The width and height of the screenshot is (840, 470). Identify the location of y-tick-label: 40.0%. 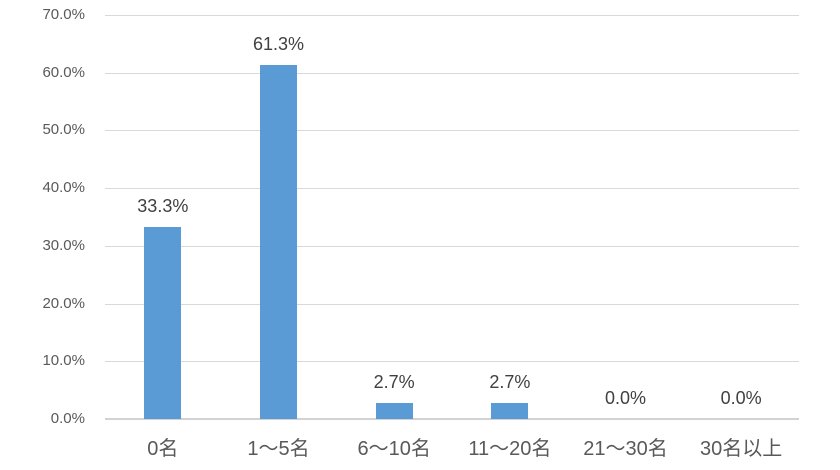
(63, 188).